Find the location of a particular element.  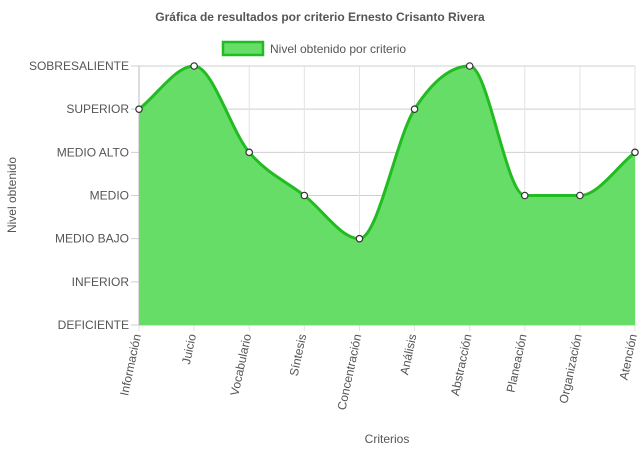

x-axis-title: Criterios is located at coordinates (387, 439).